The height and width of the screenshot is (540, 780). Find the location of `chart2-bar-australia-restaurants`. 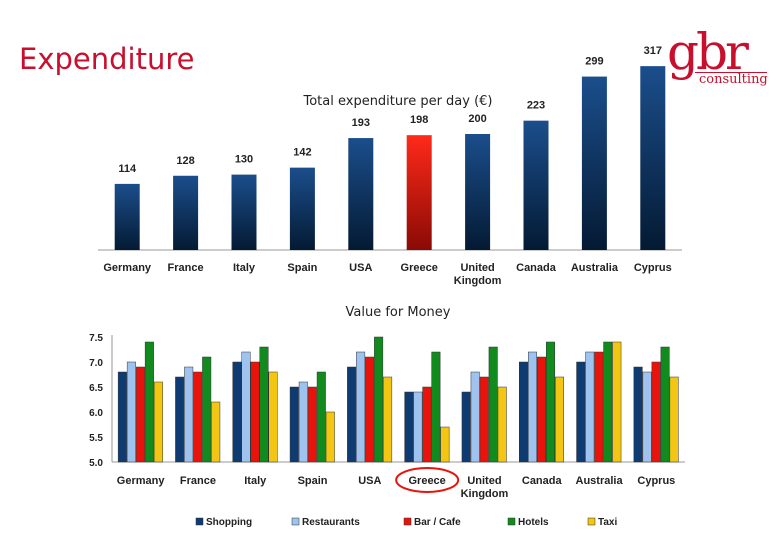

chart2-bar-australia-restaurants is located at coordinates (590, 407).